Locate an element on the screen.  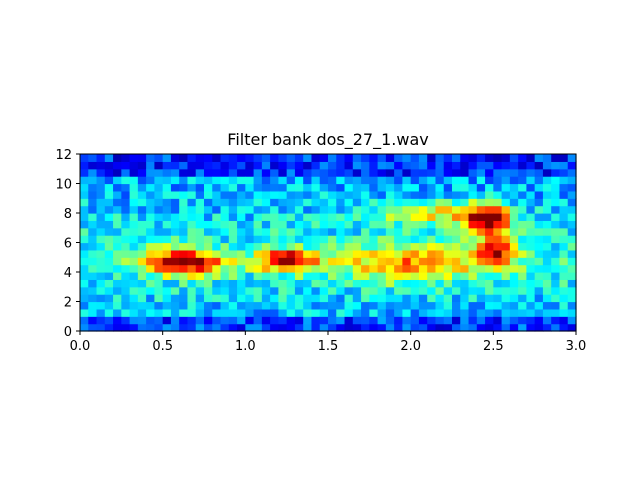
chart-title: Filter bank dos_27_1.wav is located at coordinates (327, 140).